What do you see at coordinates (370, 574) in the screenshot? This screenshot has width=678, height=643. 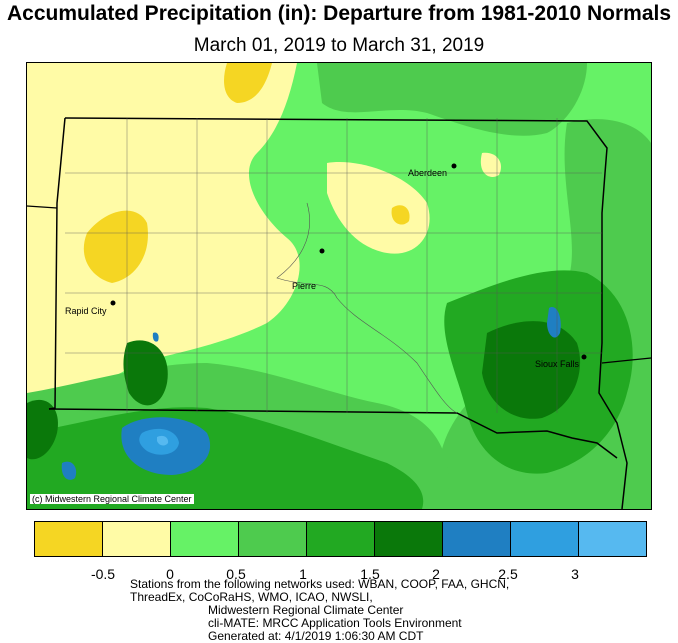 I see `legend-tick-label: 1.5` at bounding box center [370, 574].